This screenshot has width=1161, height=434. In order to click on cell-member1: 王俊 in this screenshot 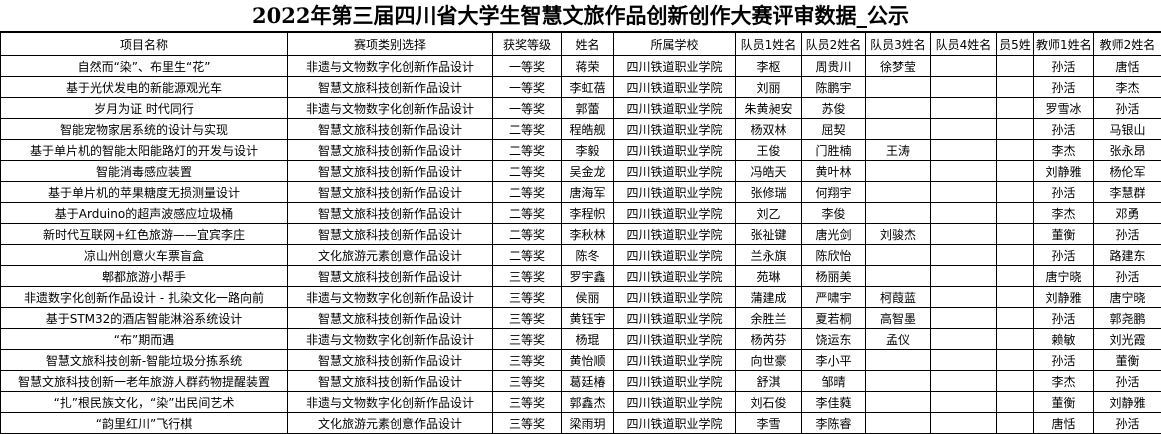, I will do `click(769, 150)`.